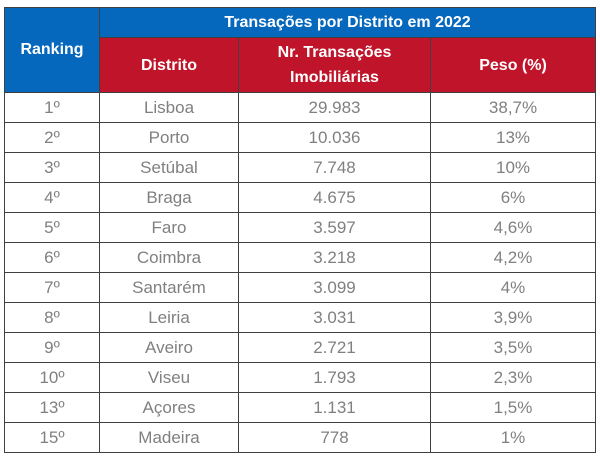 The width and height of the screenshot is (600, 460). I want to click on cell-ranking: 15º, so click(52, 437).